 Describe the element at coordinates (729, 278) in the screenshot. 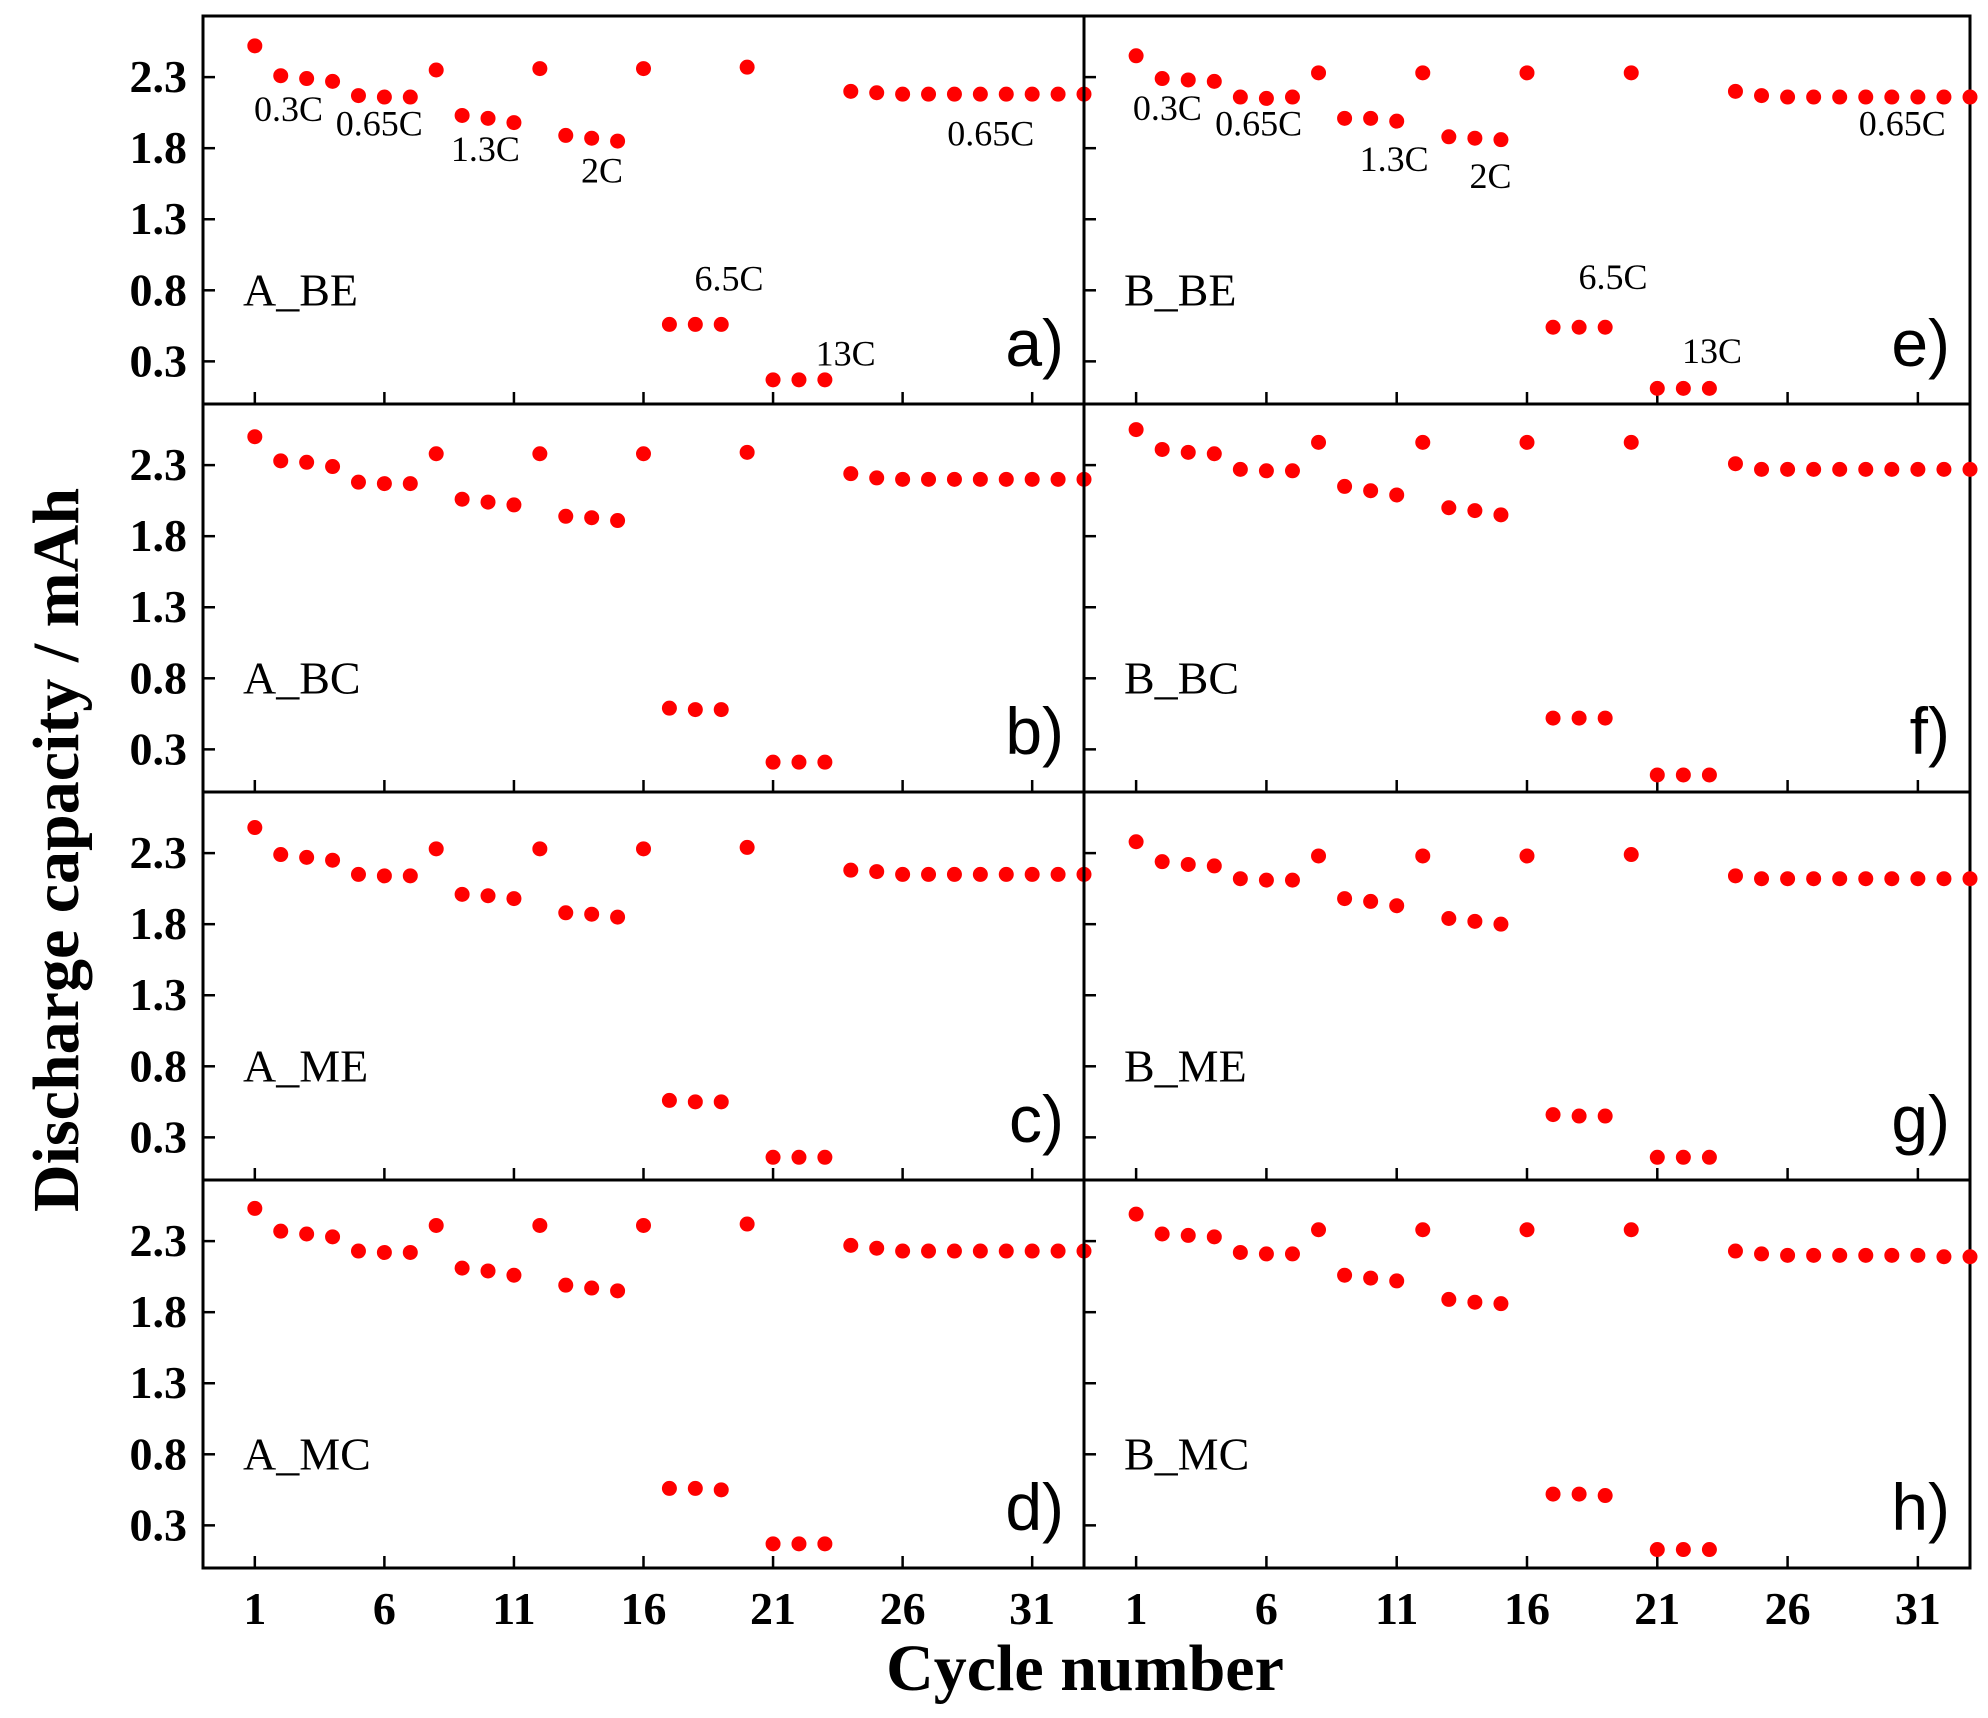

I see `rate-label-a-4: 6.5C` at that location.